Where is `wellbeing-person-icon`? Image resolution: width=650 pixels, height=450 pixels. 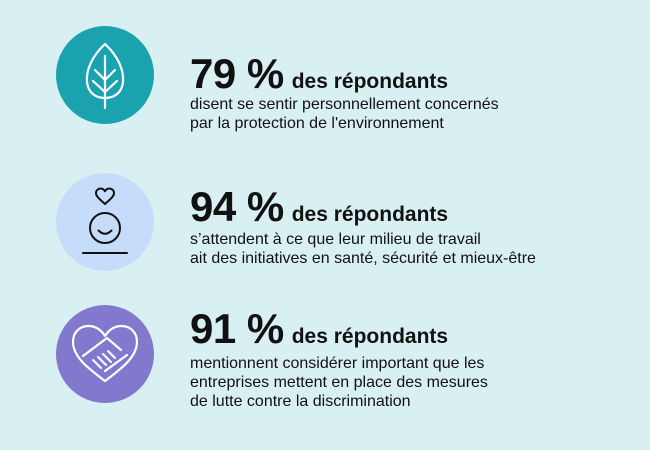
wellbeing-person-icon is located at coordinates (105, 220).